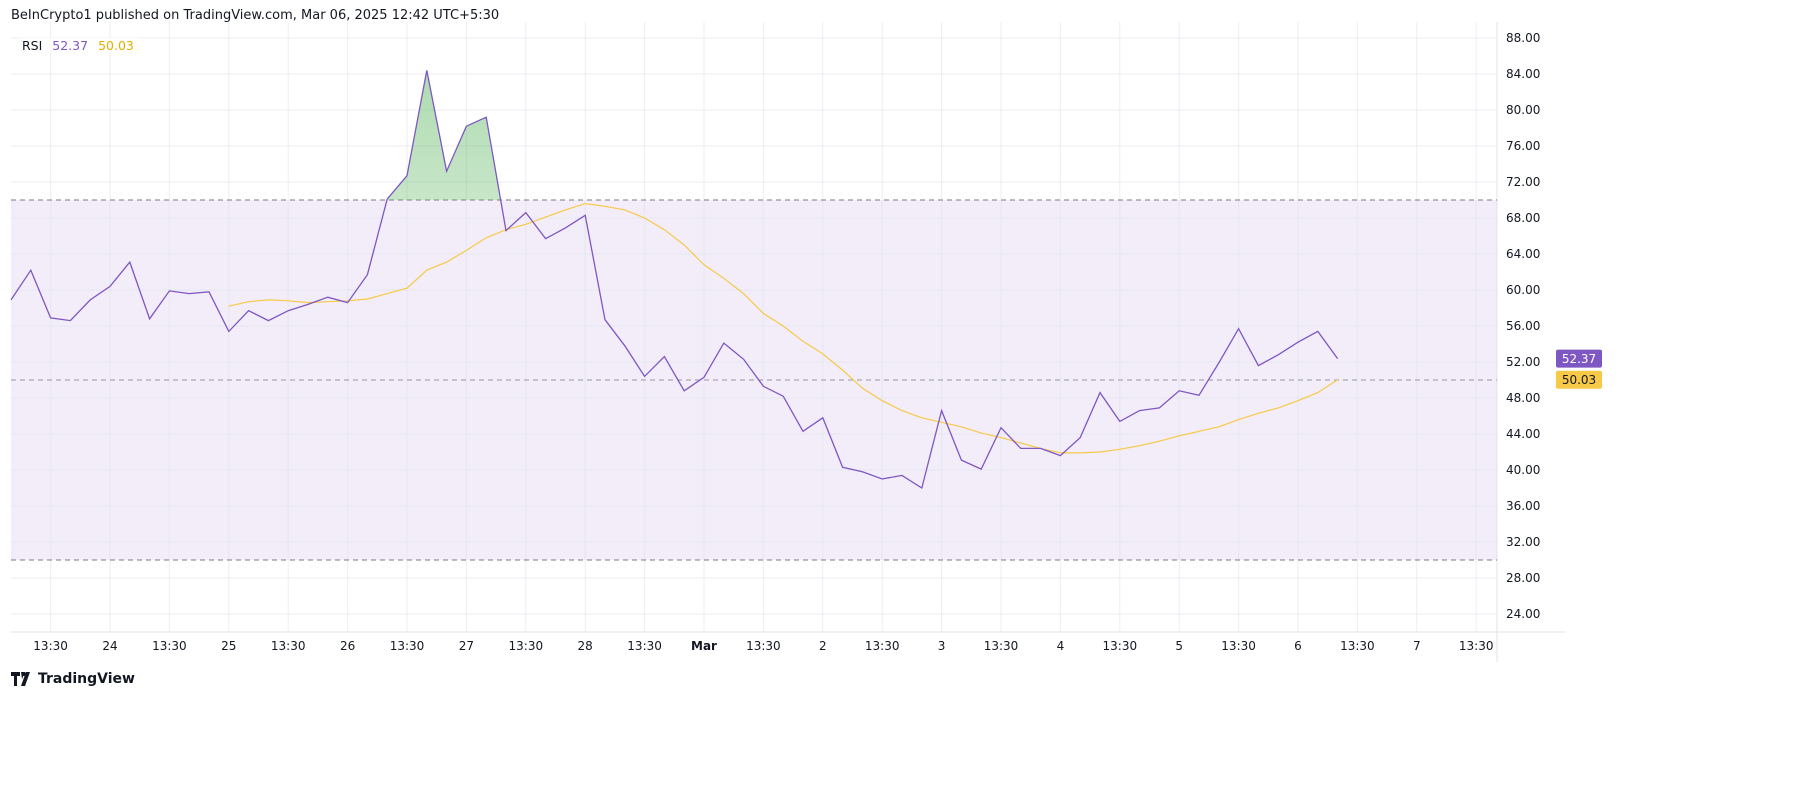 Image resolution: width=1805 pixels, height=803 pixels. I want to click on legend-rsi-value: 52.37, so click(70, 45).